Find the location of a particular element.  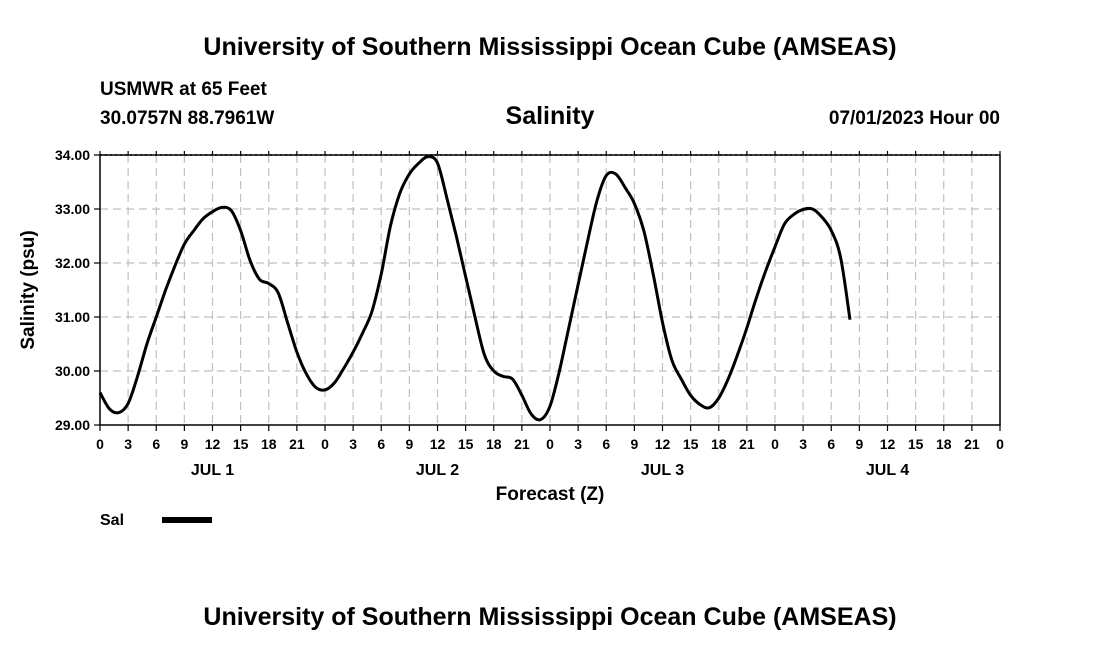

day-label: JUL 3 is located at coordinates (662, 470).